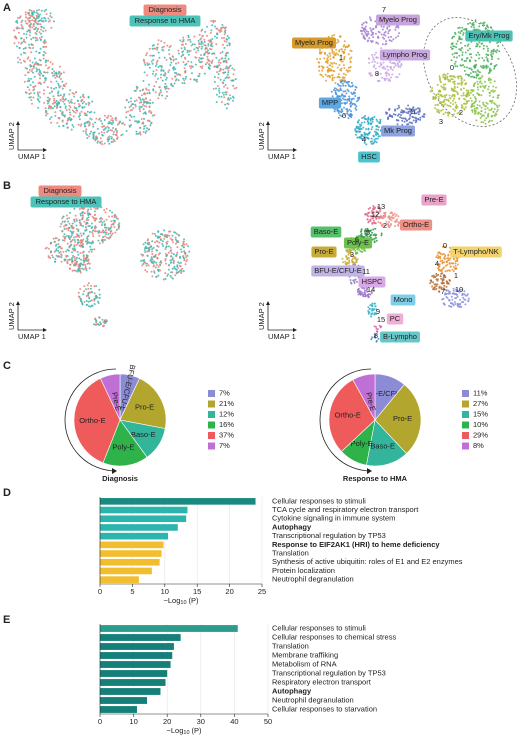 The height and width of the screenshot is (738, 520). Describe the element at coordinates (400, 336) in the screenshot. I see `cluster-label: B-Lympho` at that location.